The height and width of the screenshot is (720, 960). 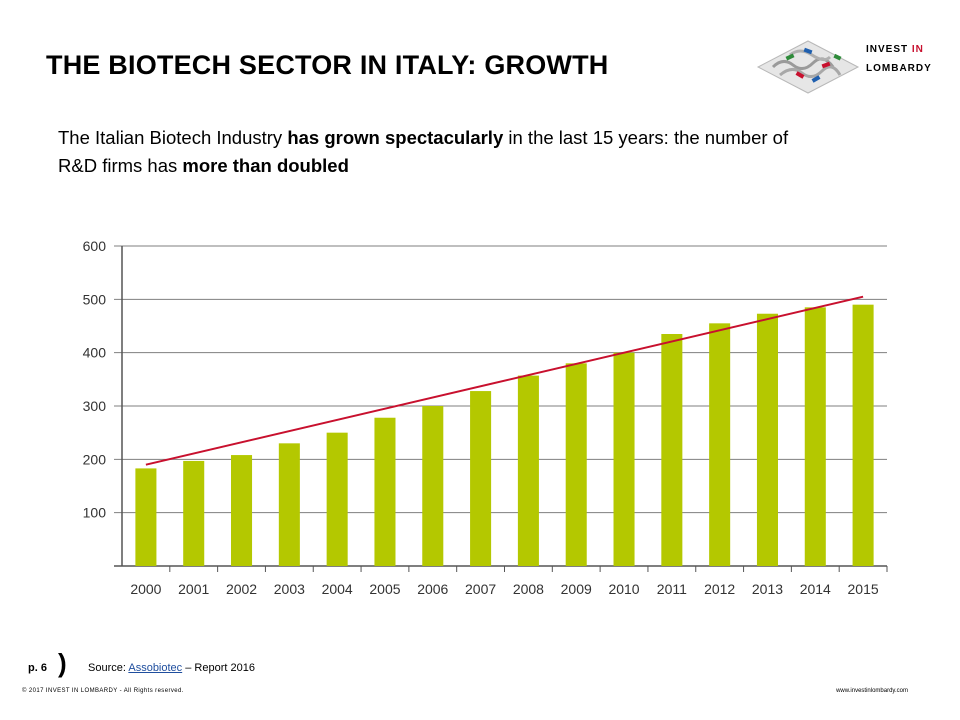 What do you see at coordinates (242, 510) in the screenshot?
I see `bar-2002` at bounding box center [242, 510].